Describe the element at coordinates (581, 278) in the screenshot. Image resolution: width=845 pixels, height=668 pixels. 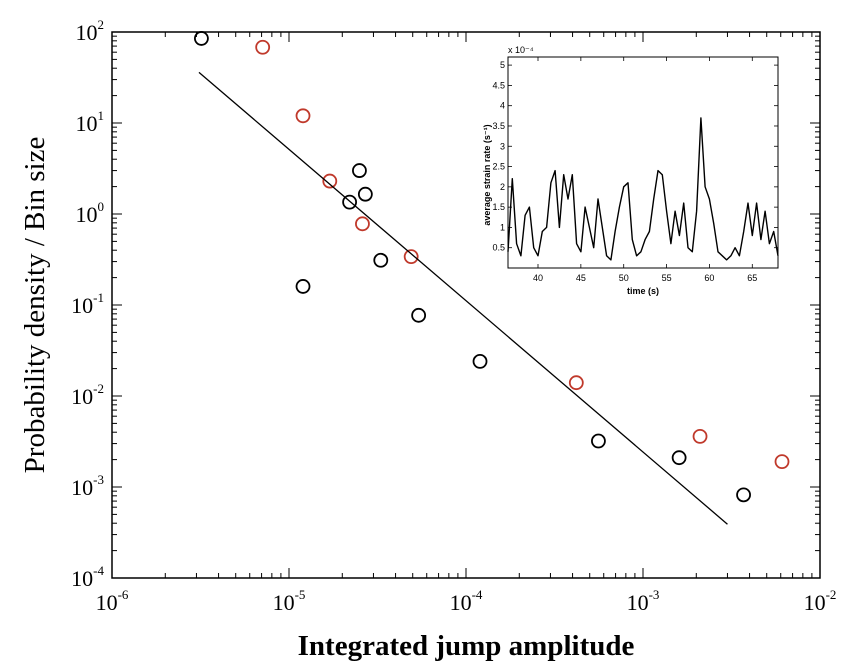
I see `inset-x-tick-label: 45` at that location.